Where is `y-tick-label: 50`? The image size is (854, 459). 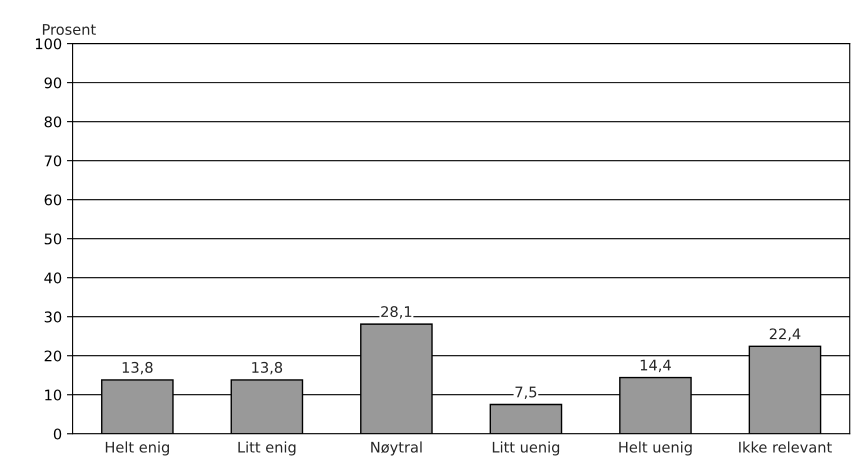
y-tick-label: 50 is located at coordinates (53, 238).